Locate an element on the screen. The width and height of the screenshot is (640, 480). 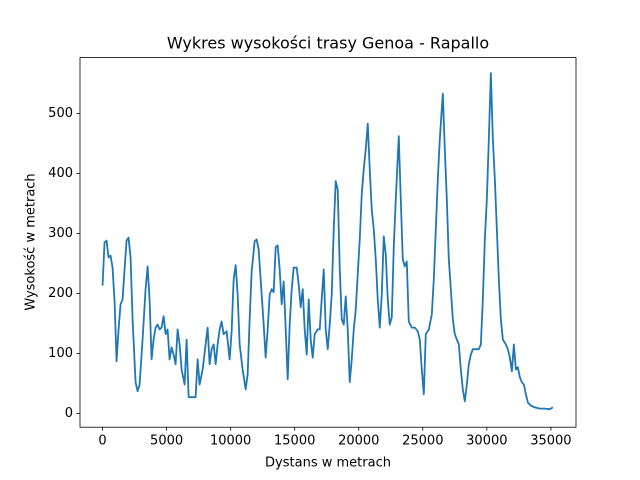
x-tick-label: 35000 is located at coordinates (550, 441).